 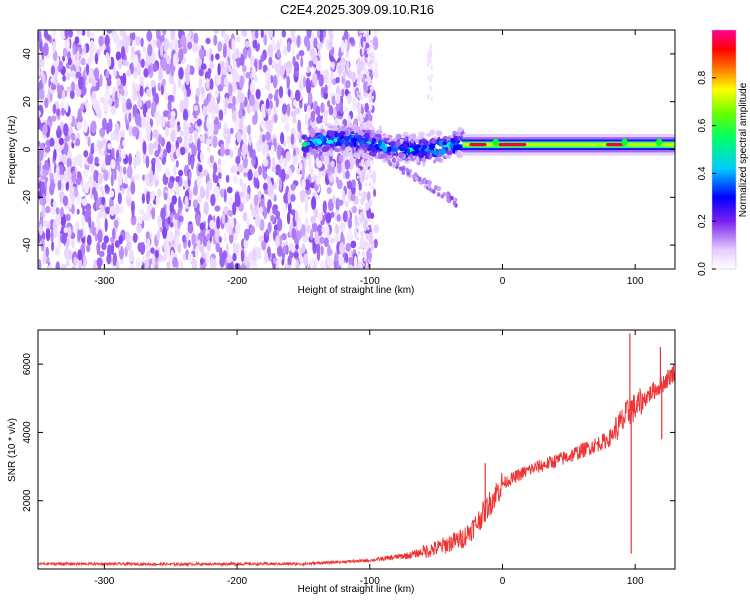 What do you see at coordinates (503, 581) in the screenshot?
I see `x-tick-label: 0` at bounding box center [503, 581].